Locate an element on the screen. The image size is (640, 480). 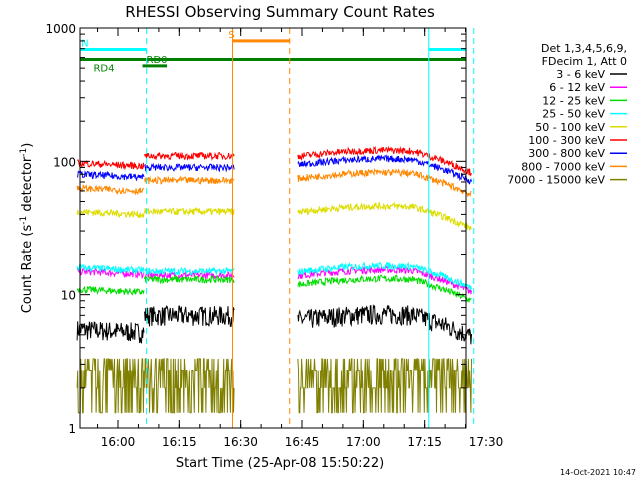
legend-entry-label: 50 - 100 keV is located at coordinates (570, 127).